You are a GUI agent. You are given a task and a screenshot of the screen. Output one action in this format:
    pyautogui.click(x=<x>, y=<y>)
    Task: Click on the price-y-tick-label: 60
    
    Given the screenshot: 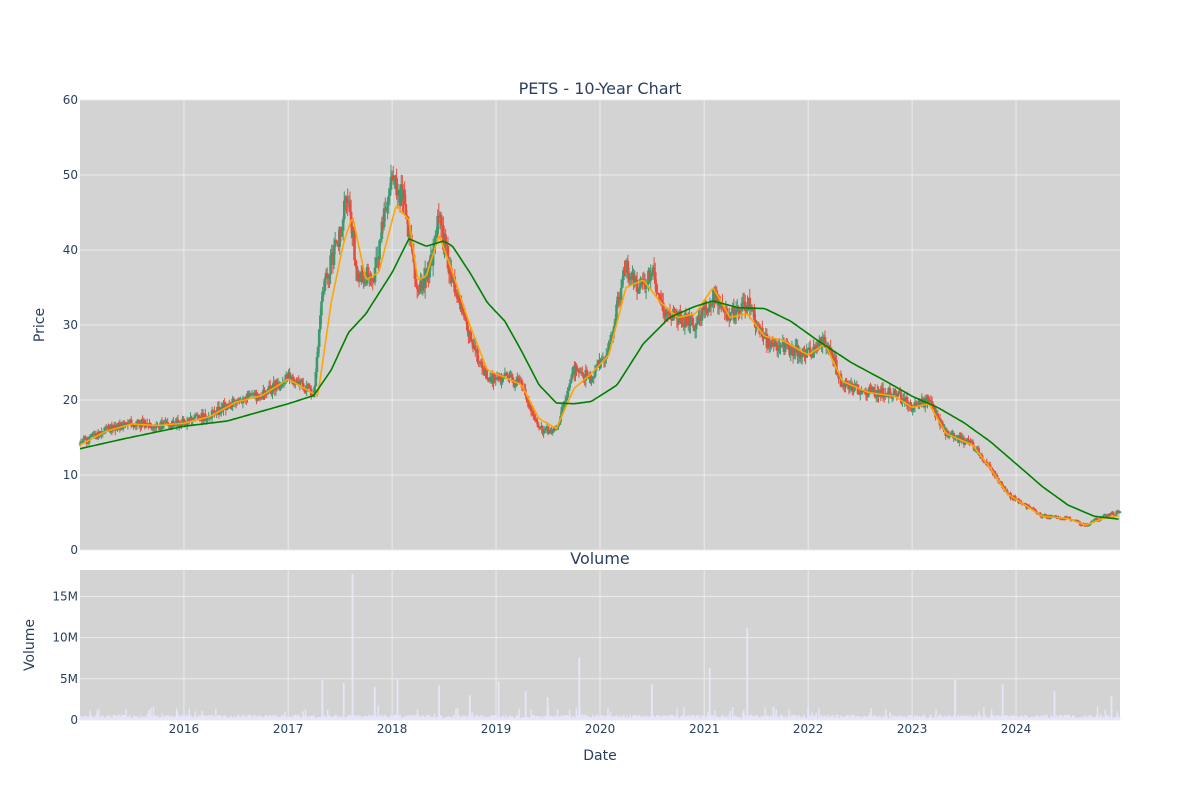 What is the action you would take?
    pyautogui.click(x=70, y=100)
    